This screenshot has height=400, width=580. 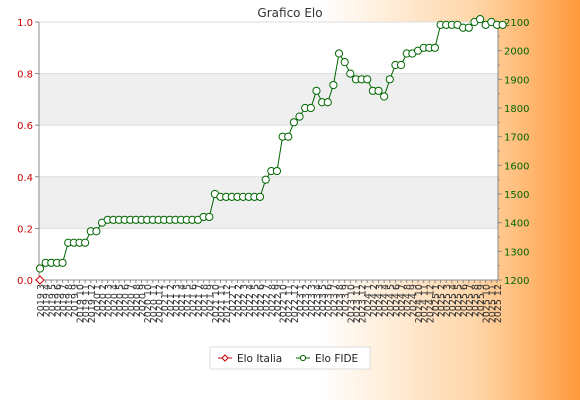 What do you see at coordinates (86, 303) in the screenshot?
I see `x-tick-label: 2019 11` at bounding box center [86, 303].